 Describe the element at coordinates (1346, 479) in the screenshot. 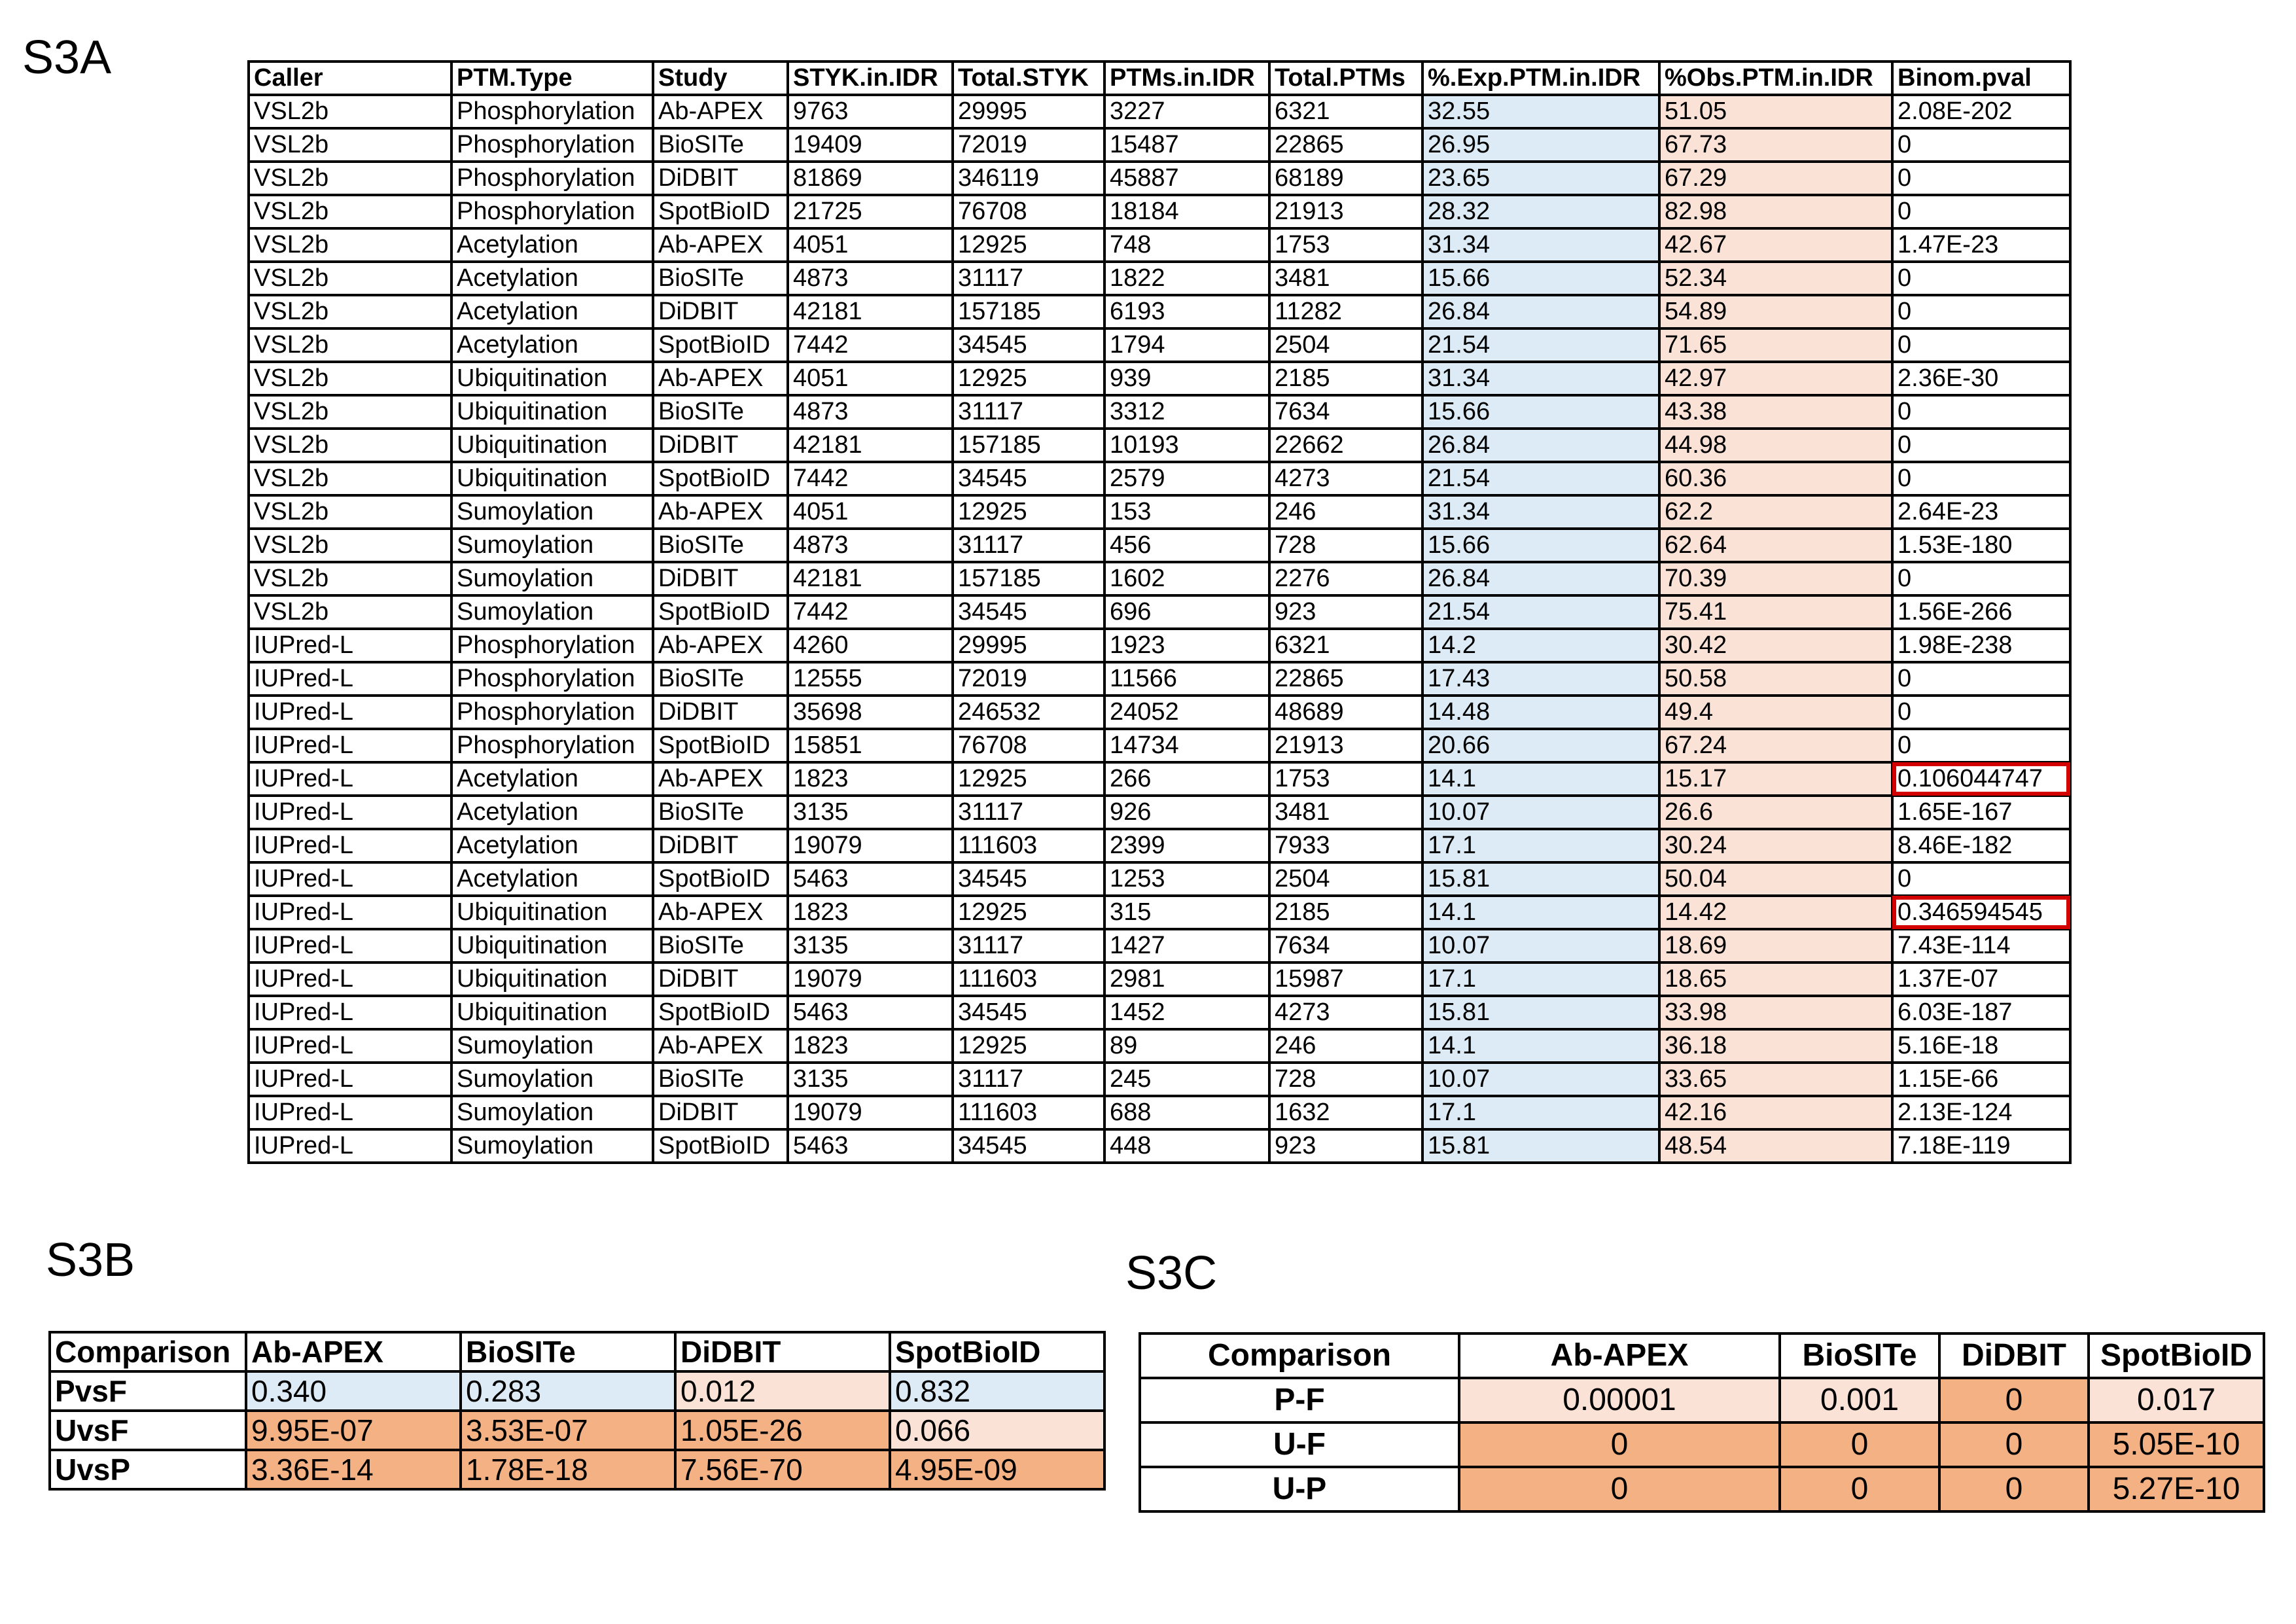

I see `table-cell: 4273` at that location.